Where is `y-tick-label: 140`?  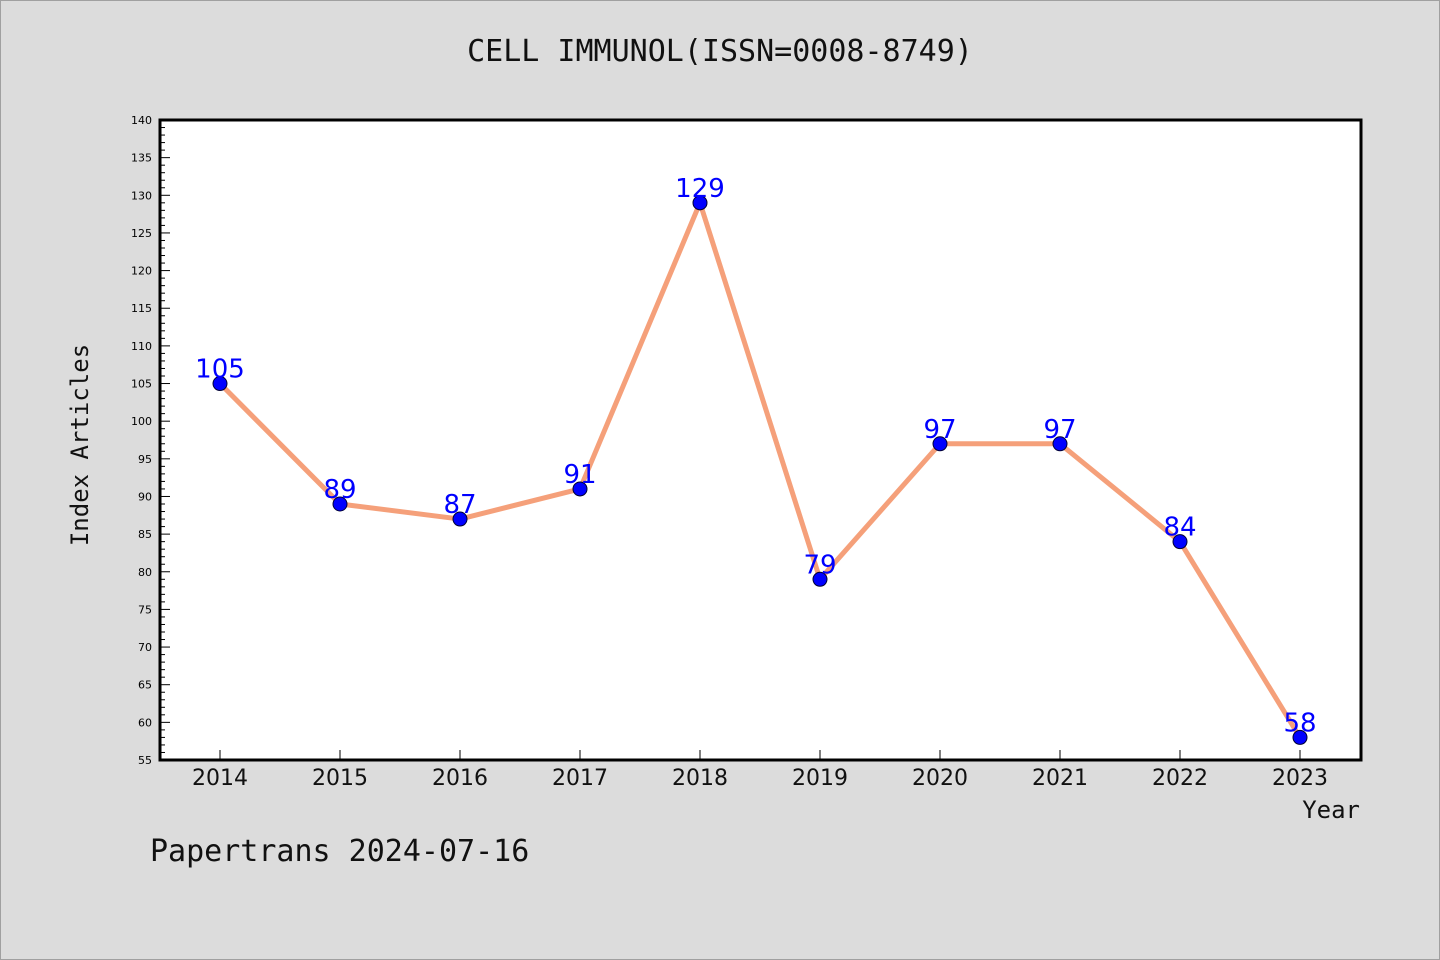 y-tick-label: 140 is located at coordinates (141, 120).